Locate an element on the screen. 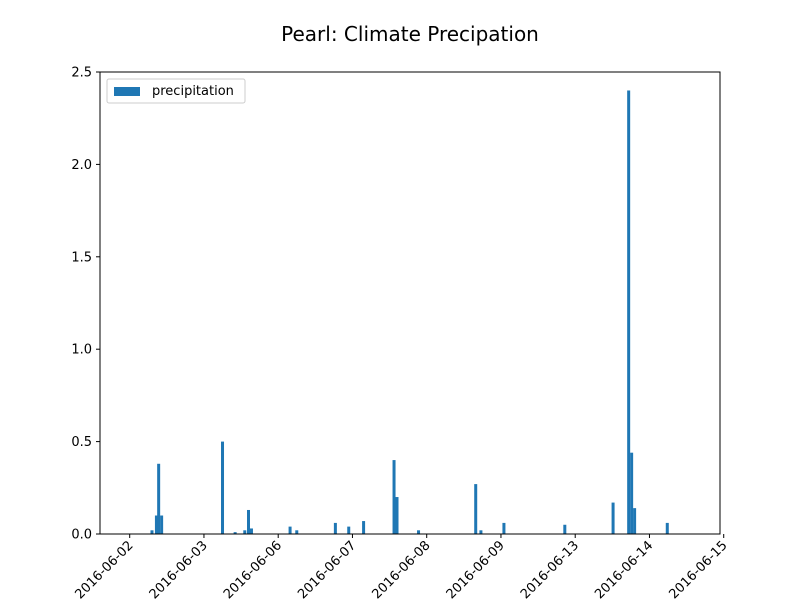  x-tick-label: 2016-06-09 is located at coordinates (476, 569).